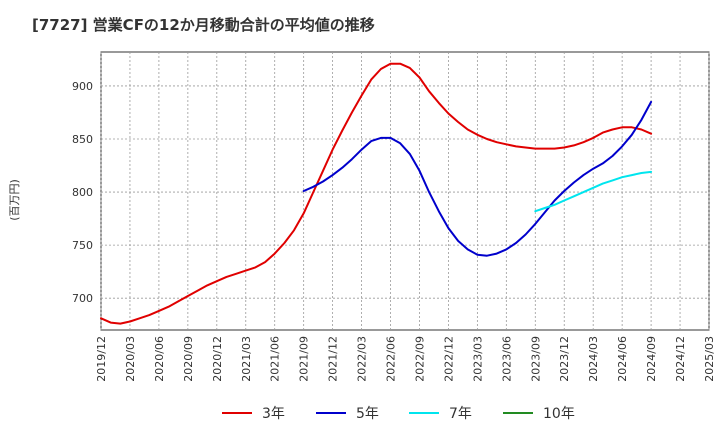 The width and height of the screenshot is (720, 440). What do you see at coordinates (246, 359) in the screenshot?
I see `x-tick-label: 2021/03` at bounding box center [246, 359].